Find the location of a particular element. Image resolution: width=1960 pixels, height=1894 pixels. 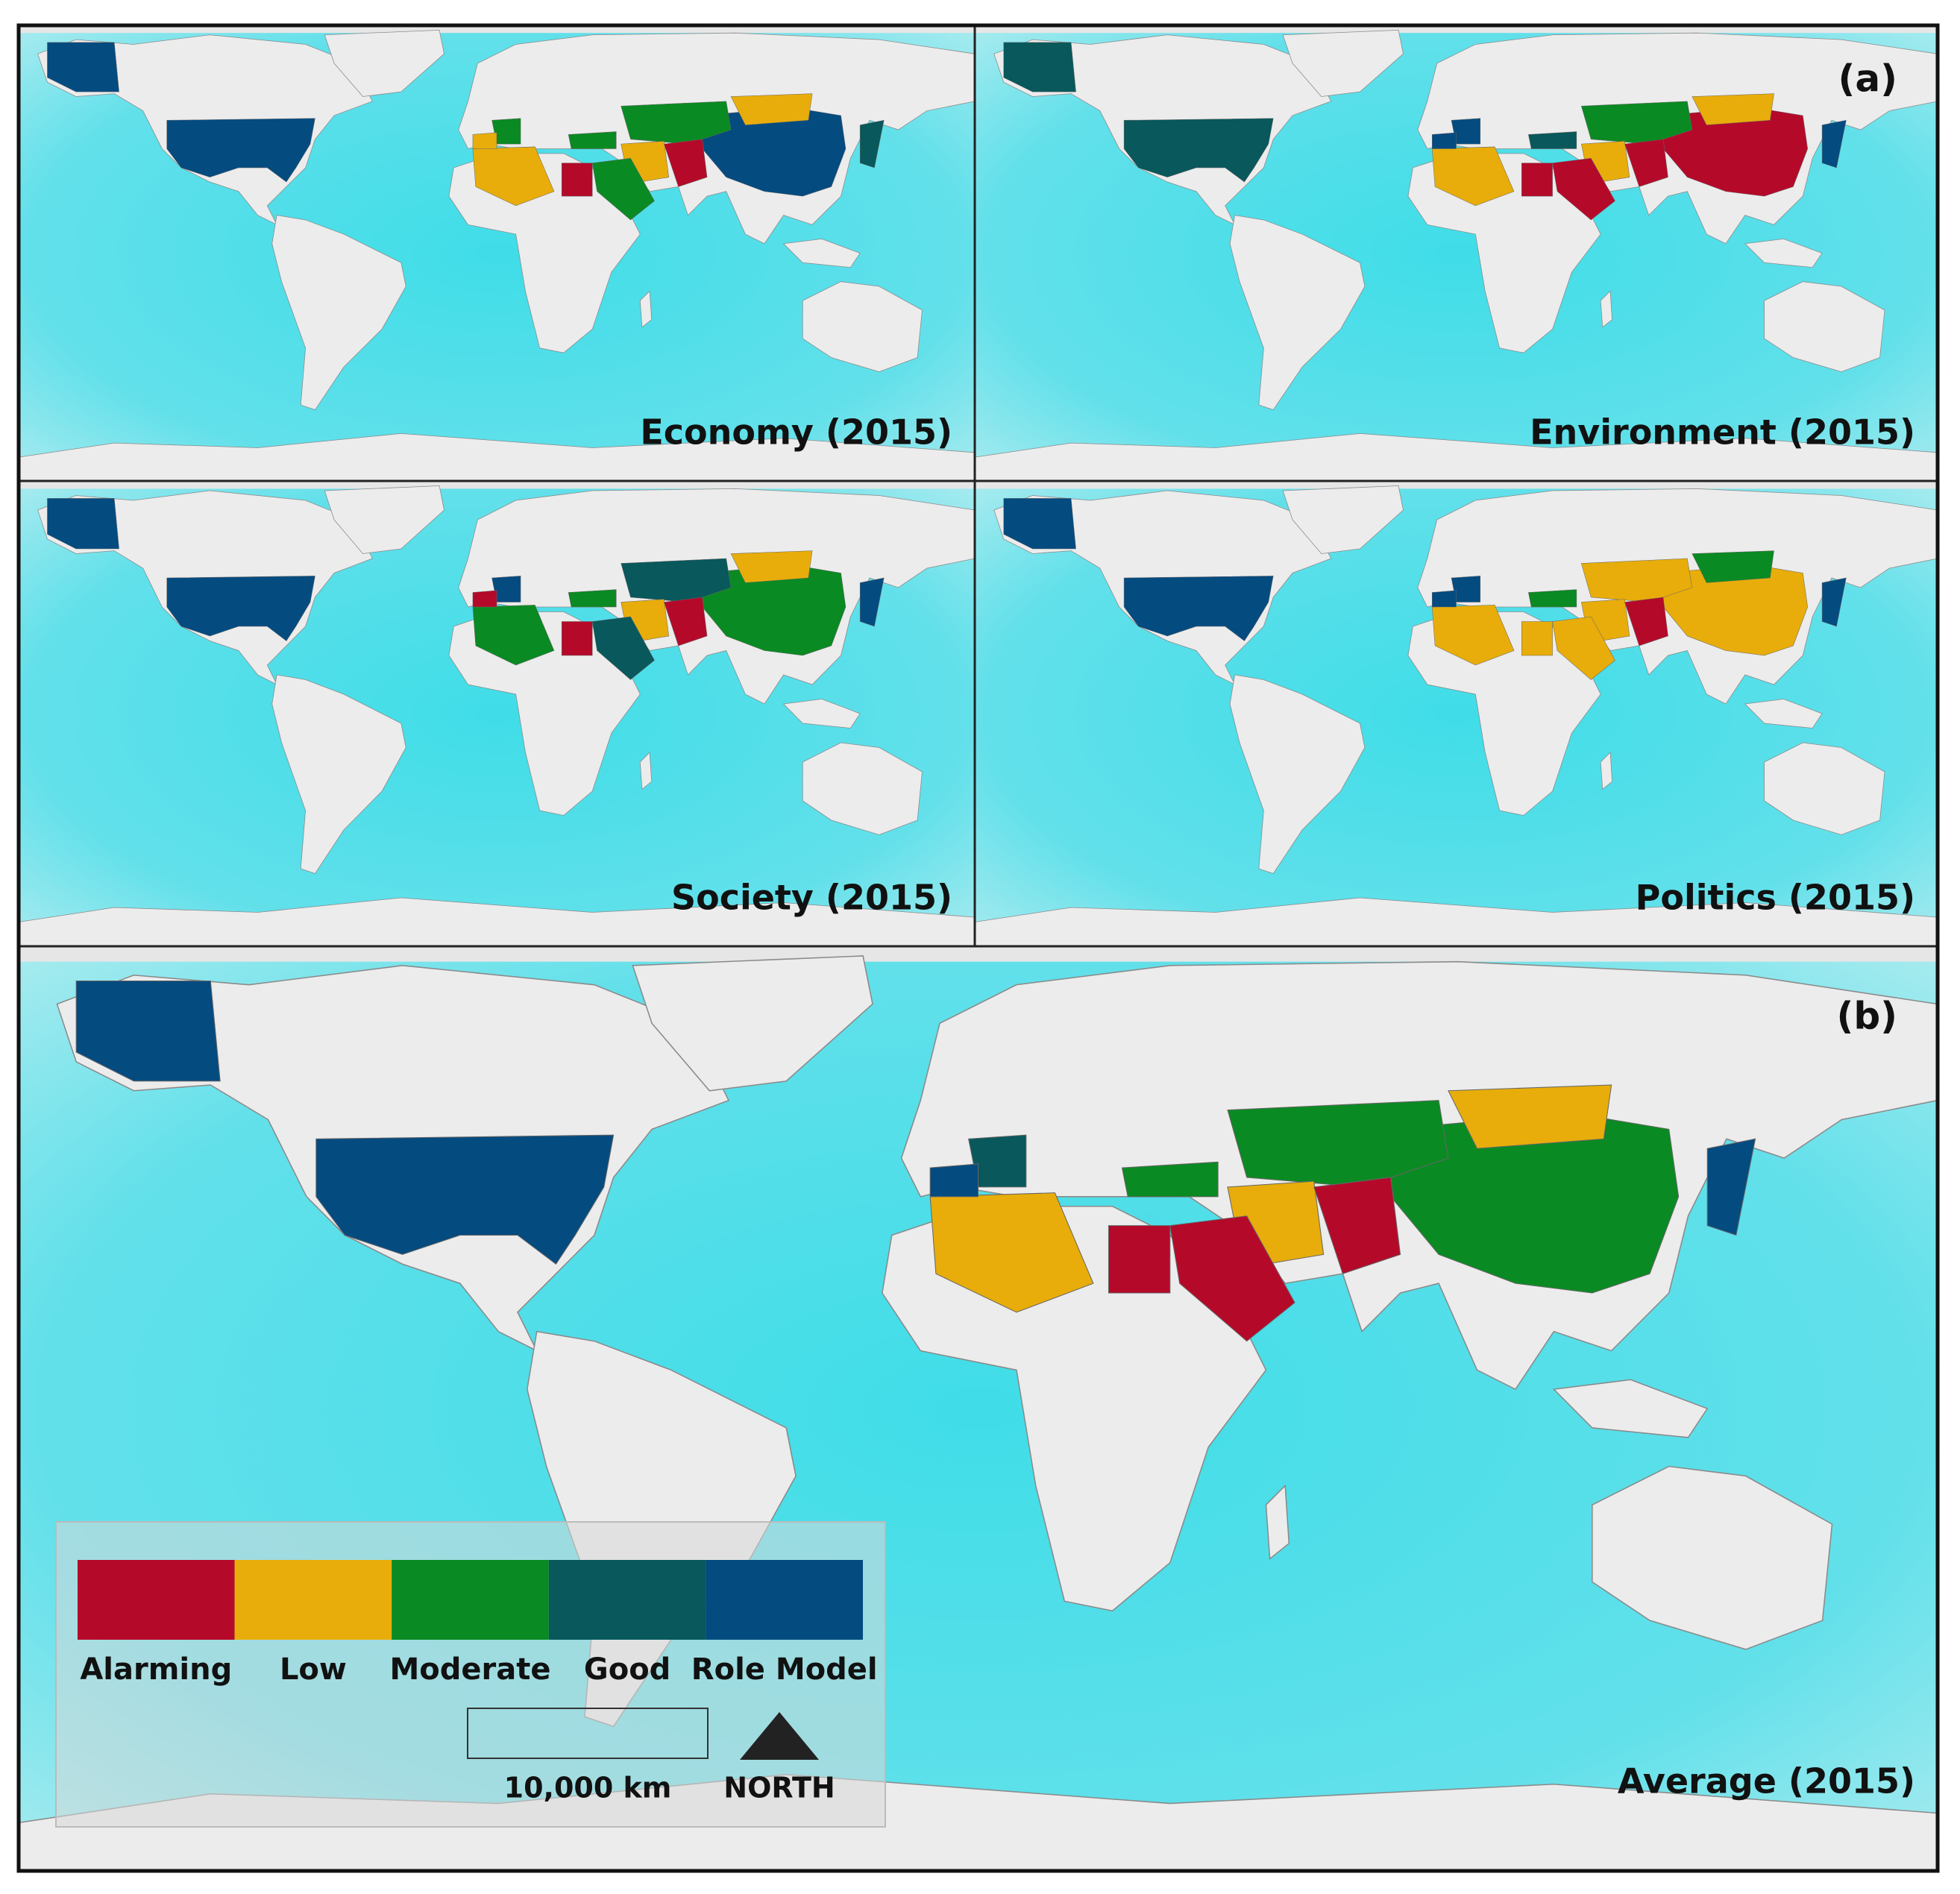

legend-label: Role Model is located at coordinates (784, 1670).